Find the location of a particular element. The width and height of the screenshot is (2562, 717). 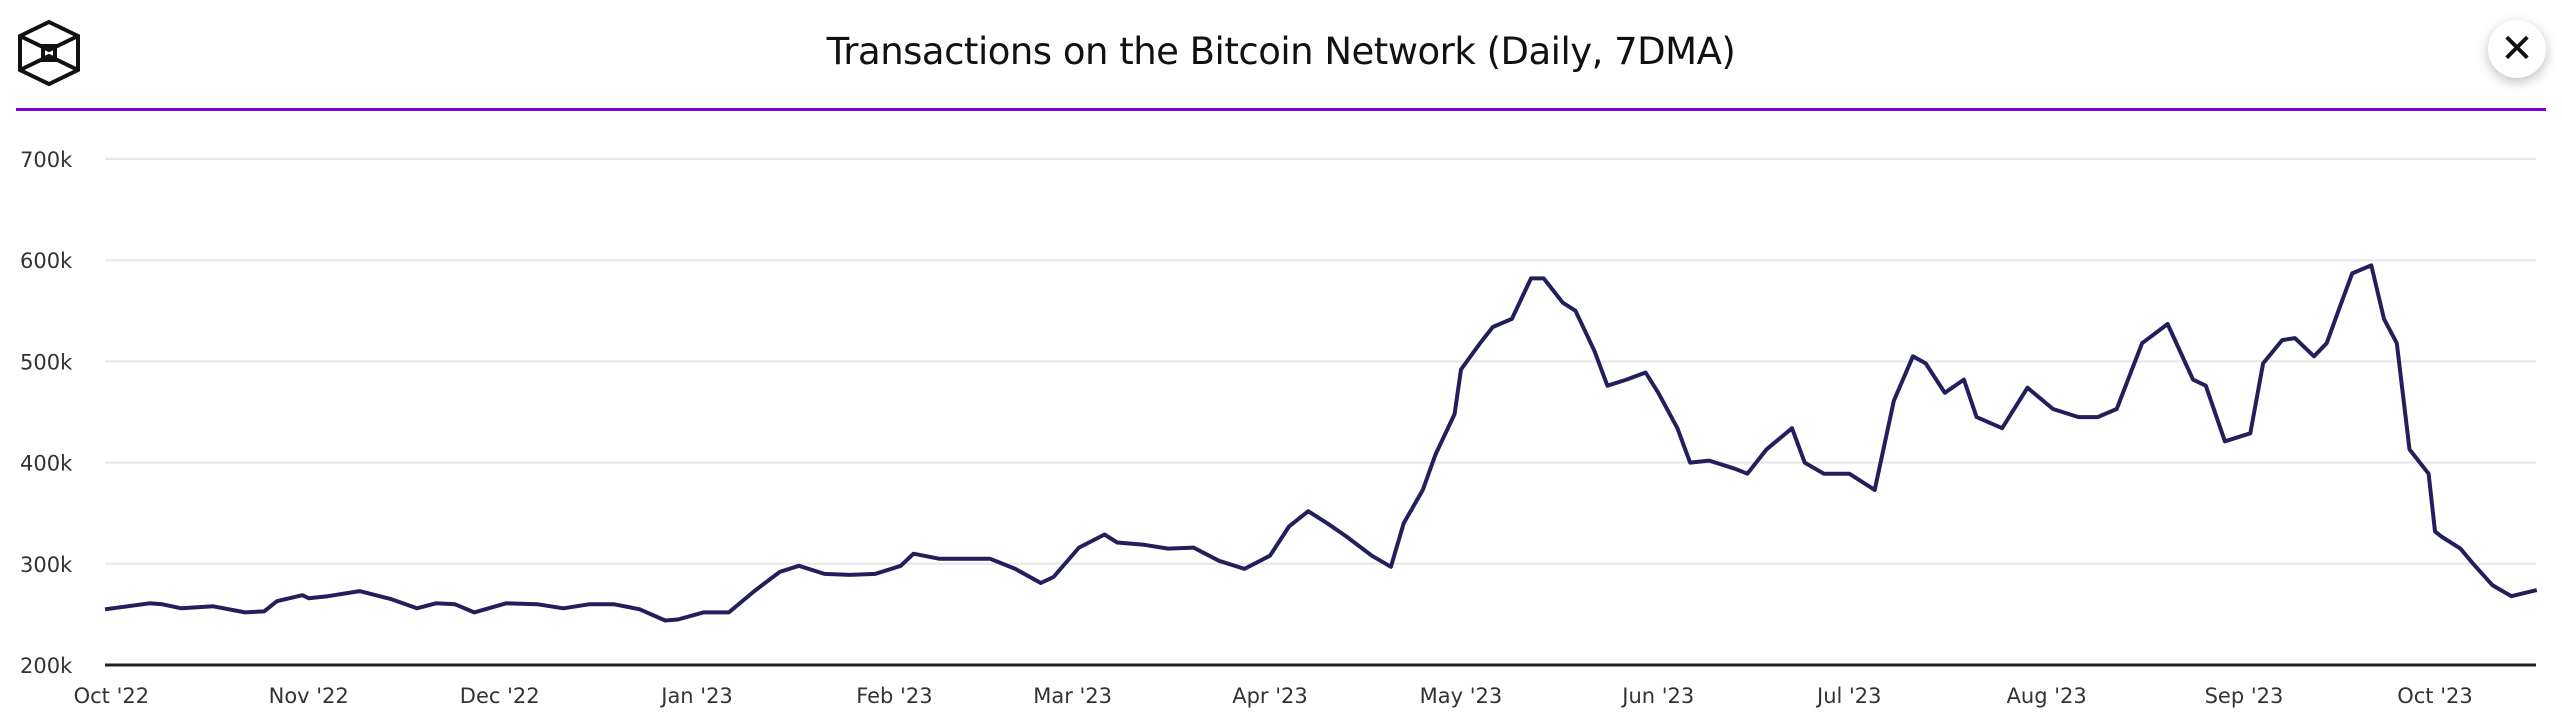

x-tick-label: Oct '23 is located at coordinates (2434, 696).